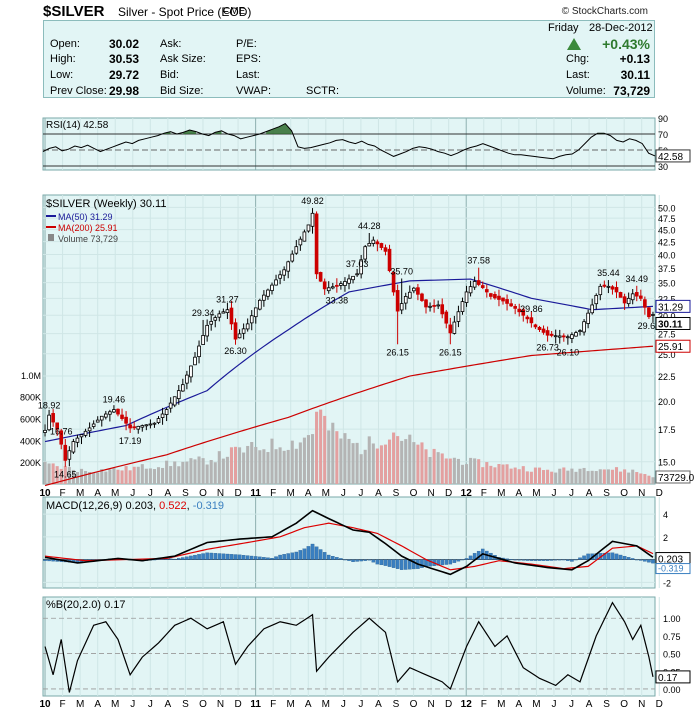 The width and height of the screenshot is (700, 712). I want to click on month-label: O, so click(203, 493).